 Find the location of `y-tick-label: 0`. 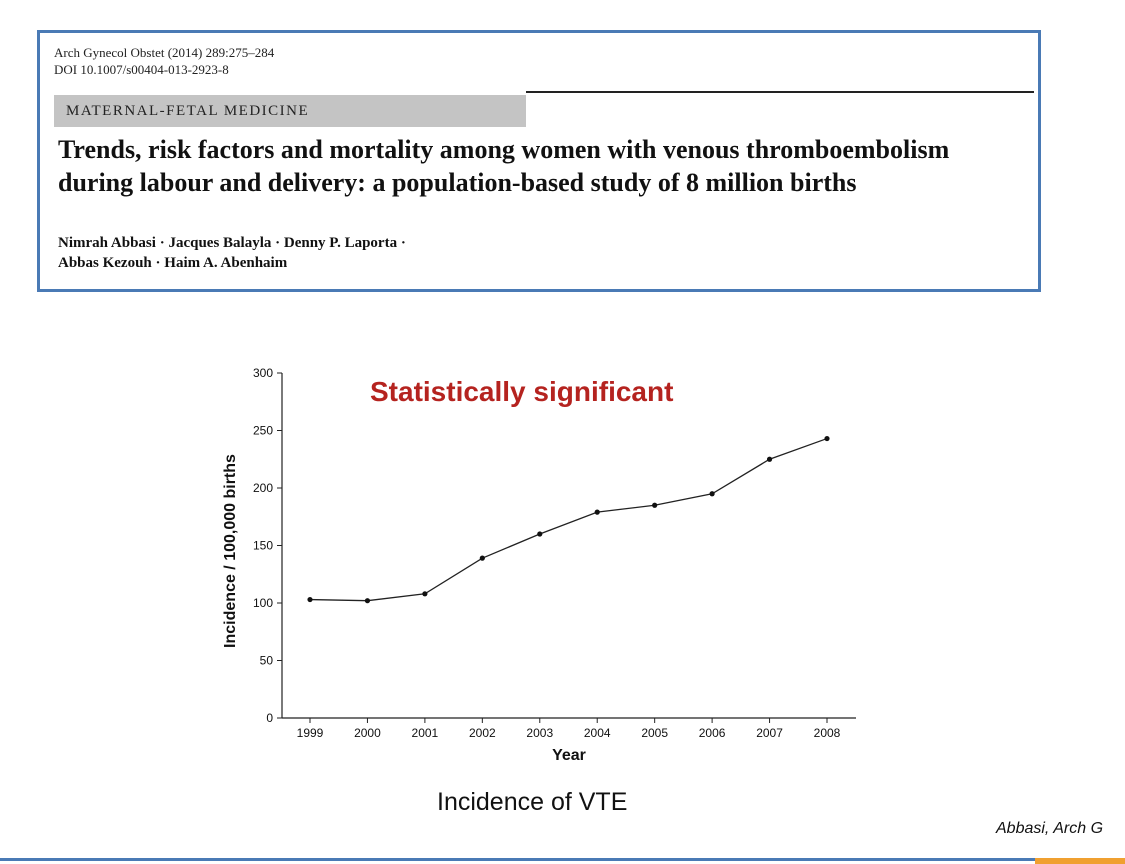

y-tick-label: 0 is located at coordinates (269, 718).